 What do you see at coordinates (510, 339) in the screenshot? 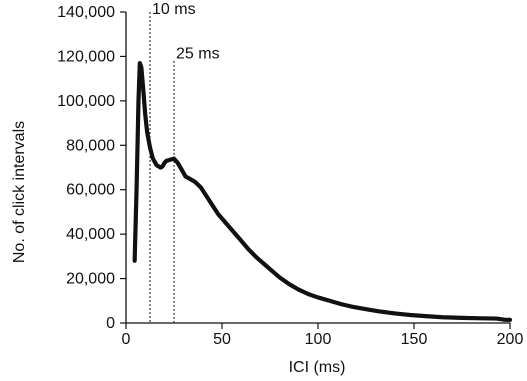
I see `x-tick-label: 200` at bounding box center [510, 339].